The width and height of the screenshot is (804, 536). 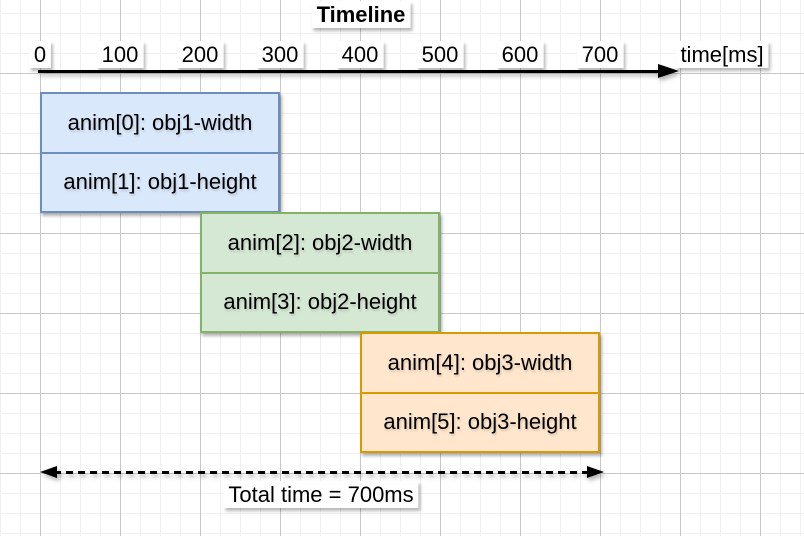 I want to click on anim-bar-0: anim[0]: obj1-width, so click(x=160, y=122).